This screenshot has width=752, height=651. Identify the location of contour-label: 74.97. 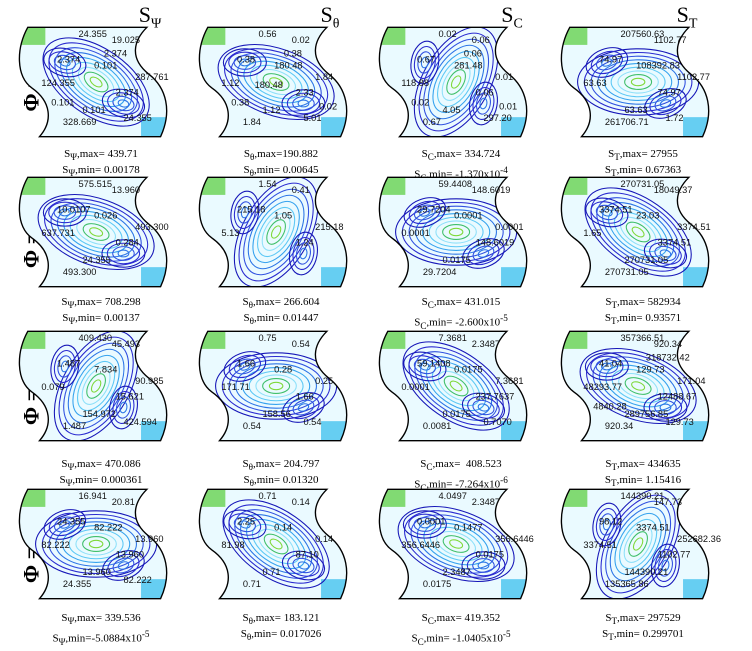
(669, 93).